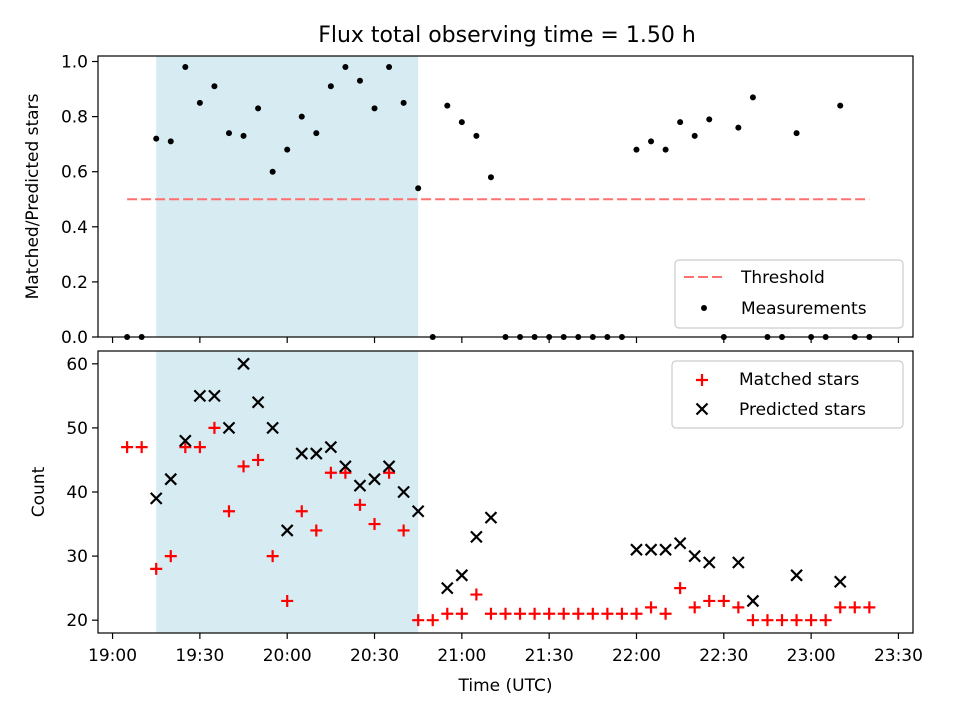 This screenshot has height=720, width=960. Describe the element at coordinates (112, 656) in the screenshot. I see `x-tick-label: 19:00` at that location.